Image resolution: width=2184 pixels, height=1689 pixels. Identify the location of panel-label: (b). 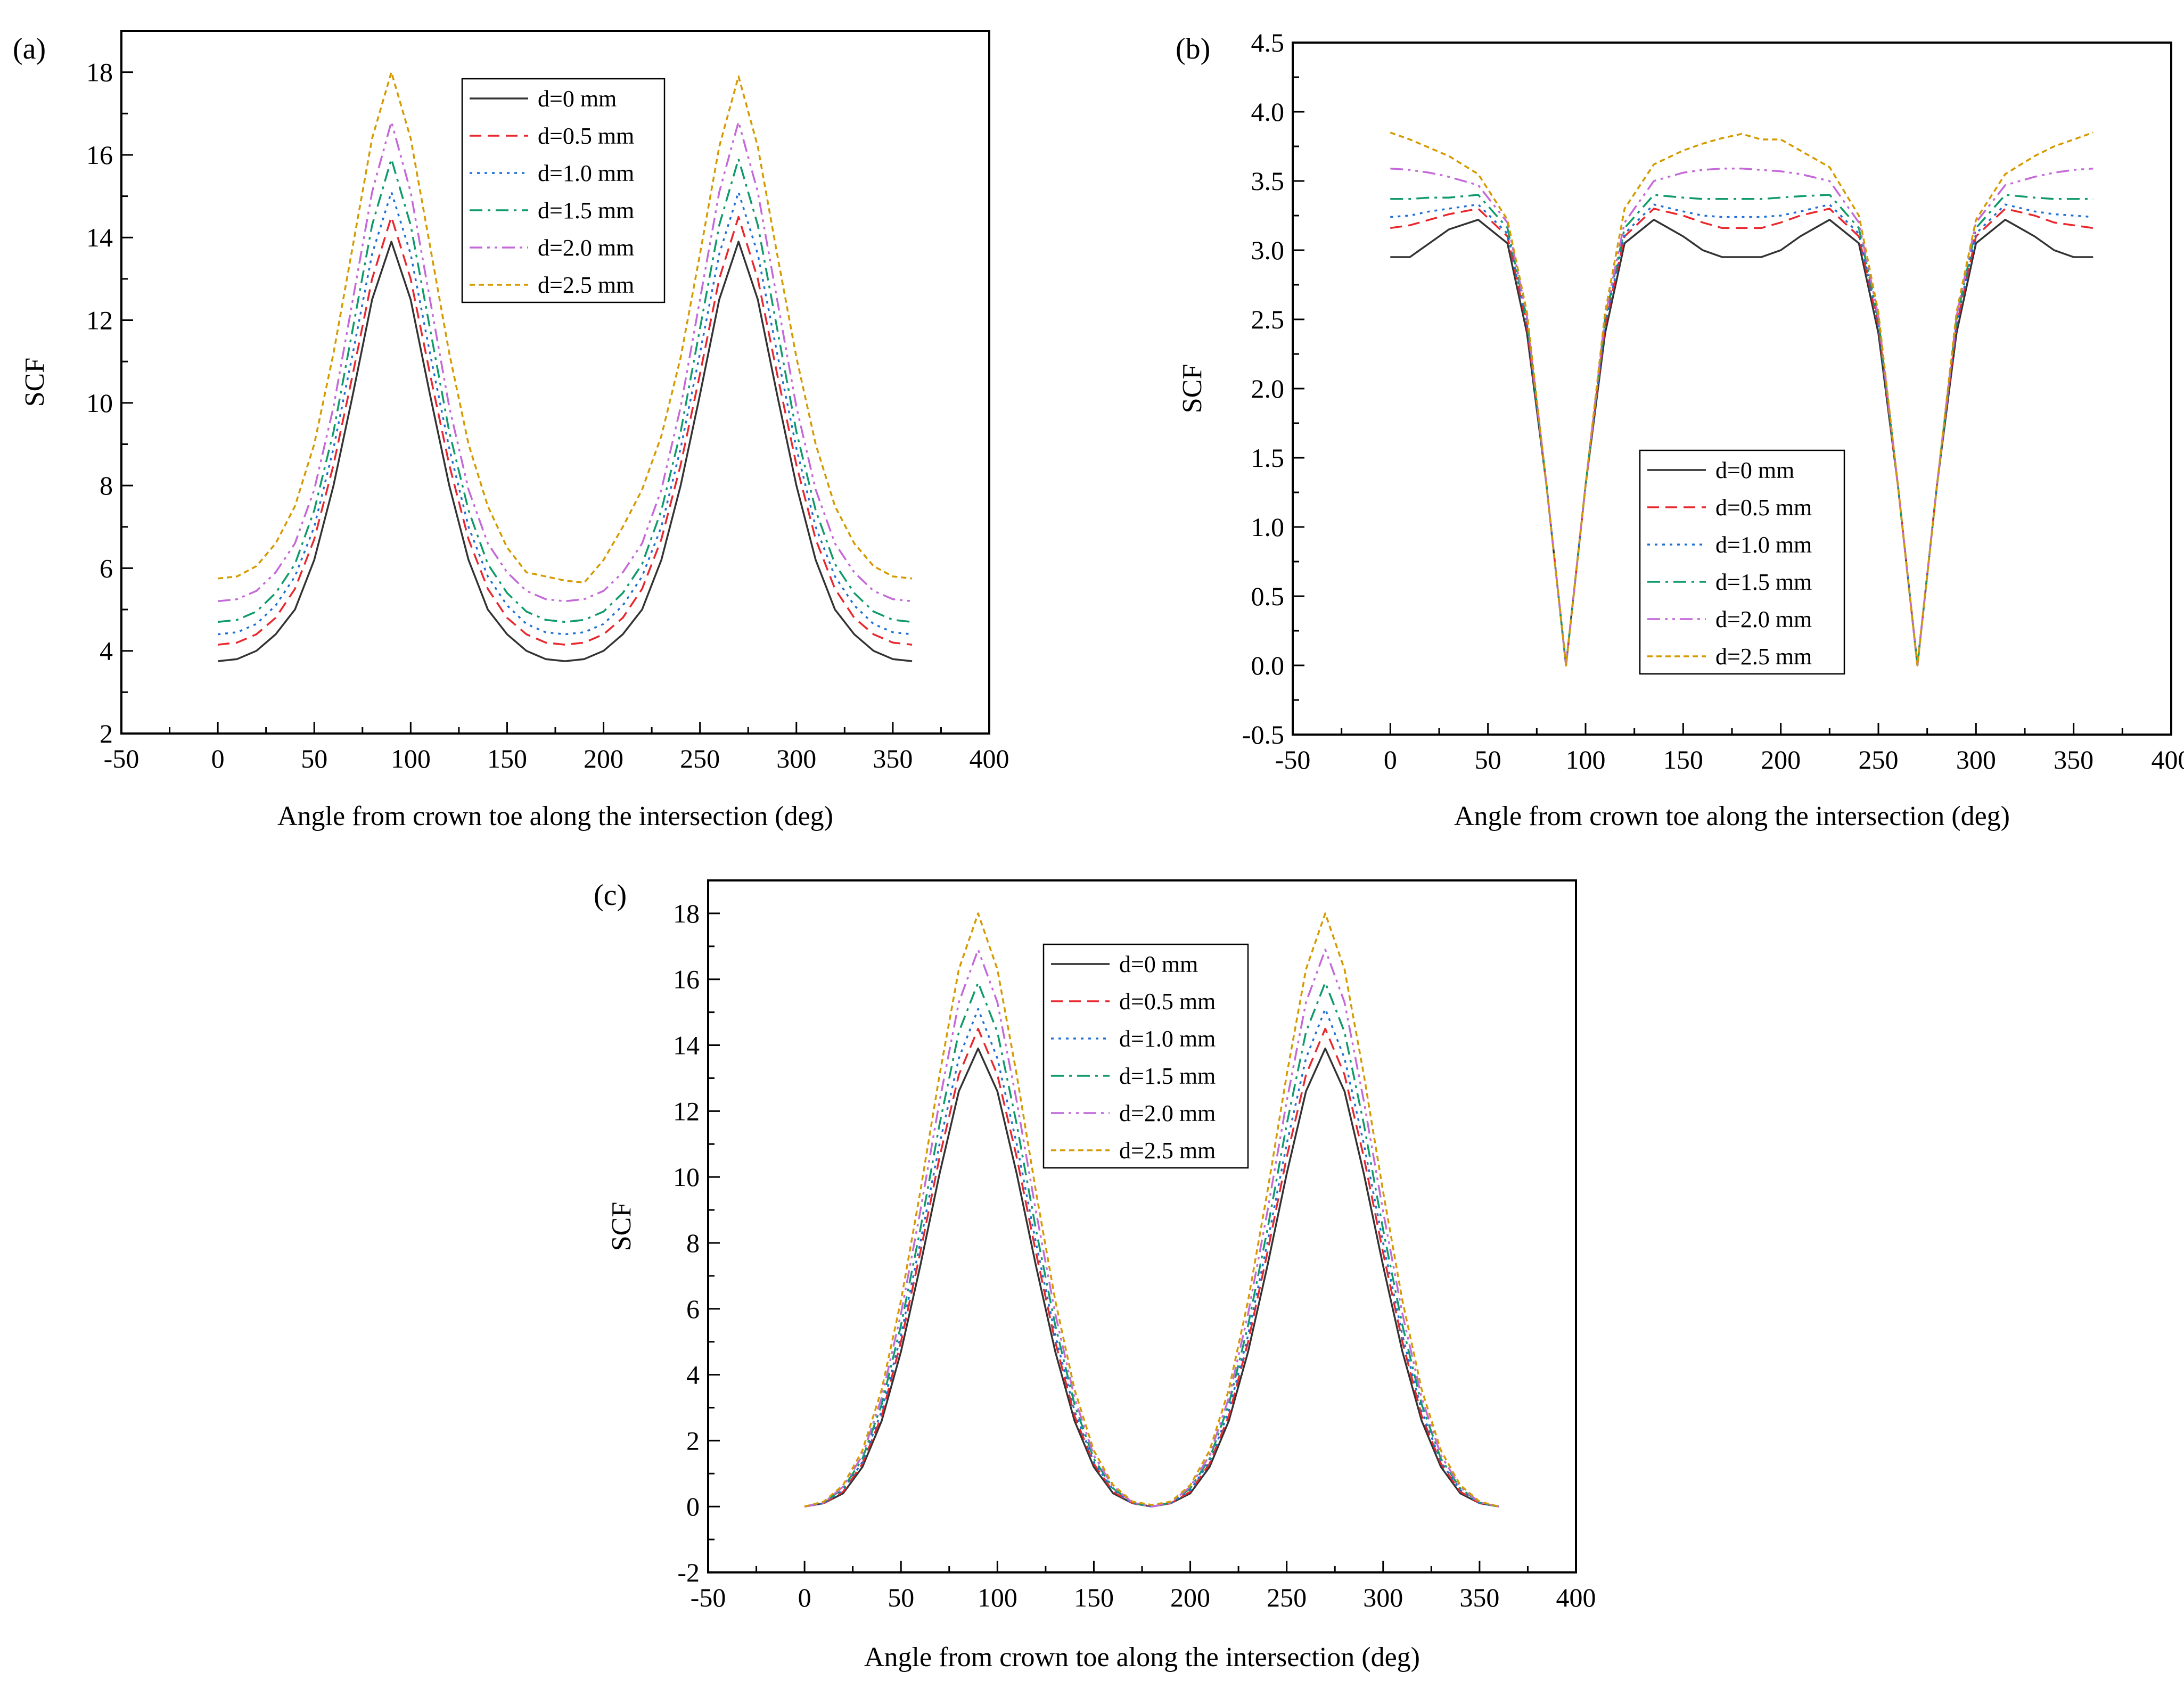
(1193, 48).